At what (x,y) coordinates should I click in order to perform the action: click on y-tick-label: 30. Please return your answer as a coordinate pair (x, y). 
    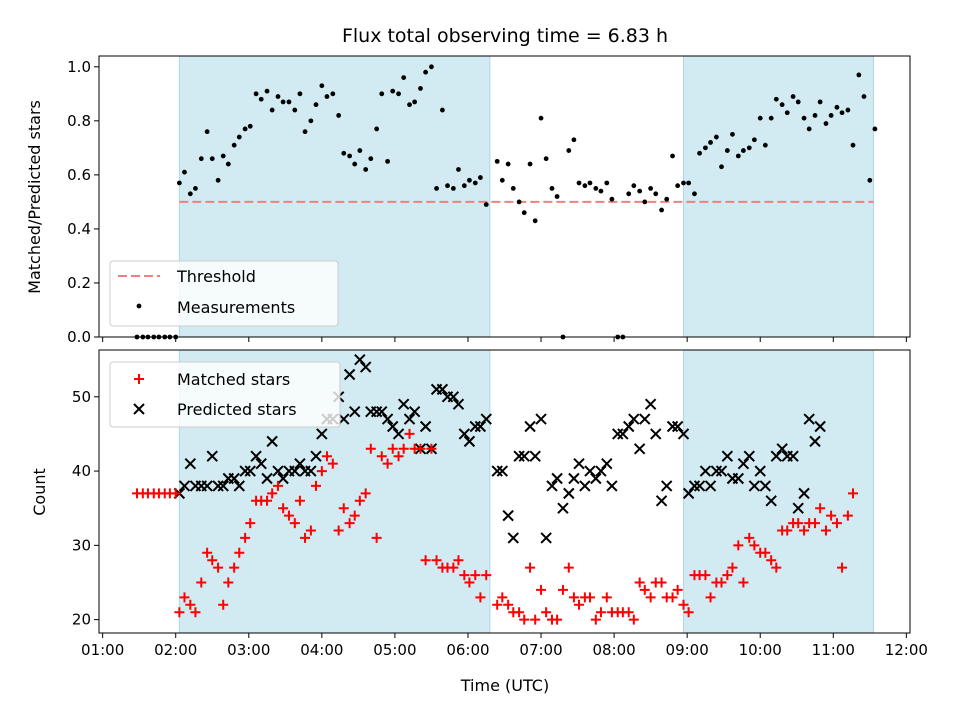
    Looking at the image, I should click on (81, 545).